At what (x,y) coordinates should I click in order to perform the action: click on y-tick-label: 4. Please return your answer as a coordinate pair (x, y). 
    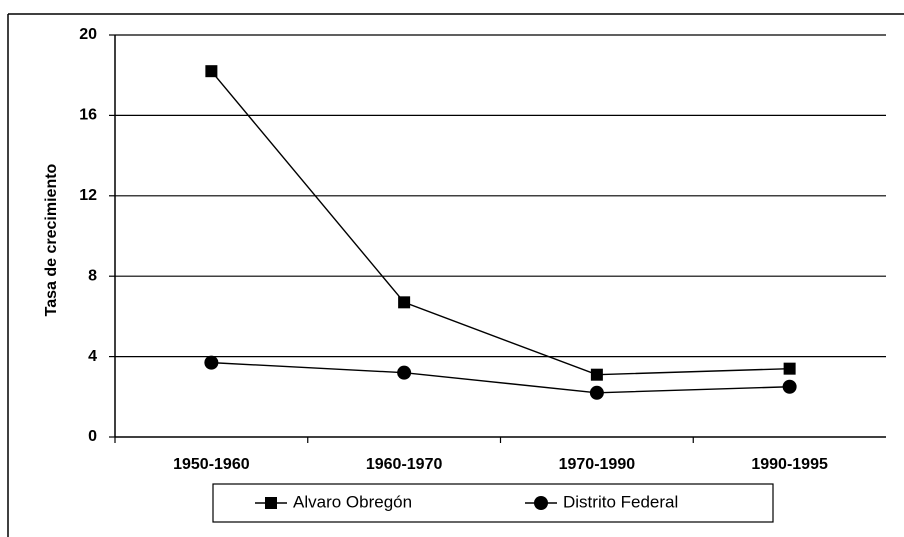
    Looking at the image, I should click on (92, 356).